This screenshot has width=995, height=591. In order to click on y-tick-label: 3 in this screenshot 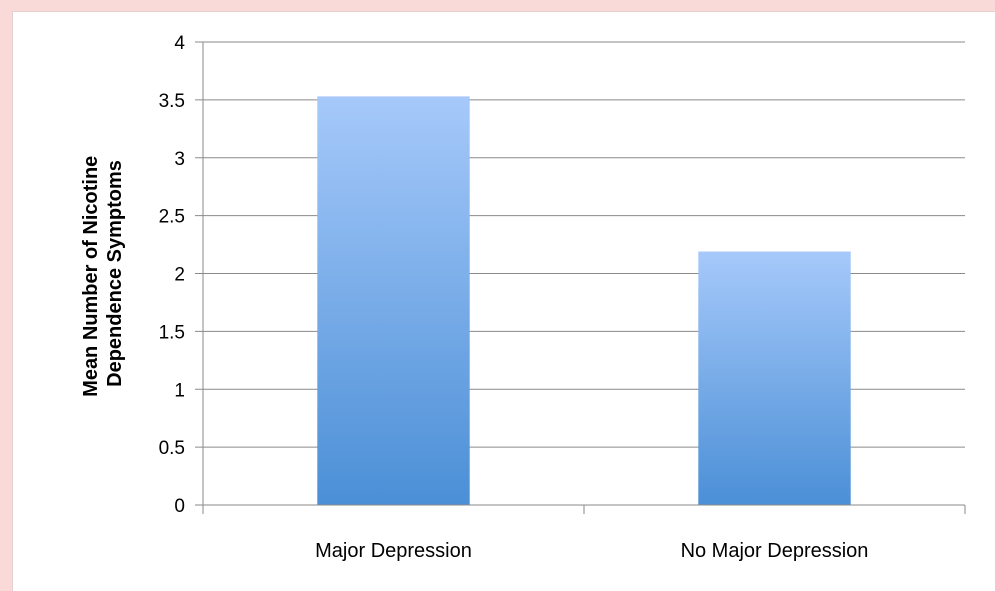, I will do `click(179, 159)`.